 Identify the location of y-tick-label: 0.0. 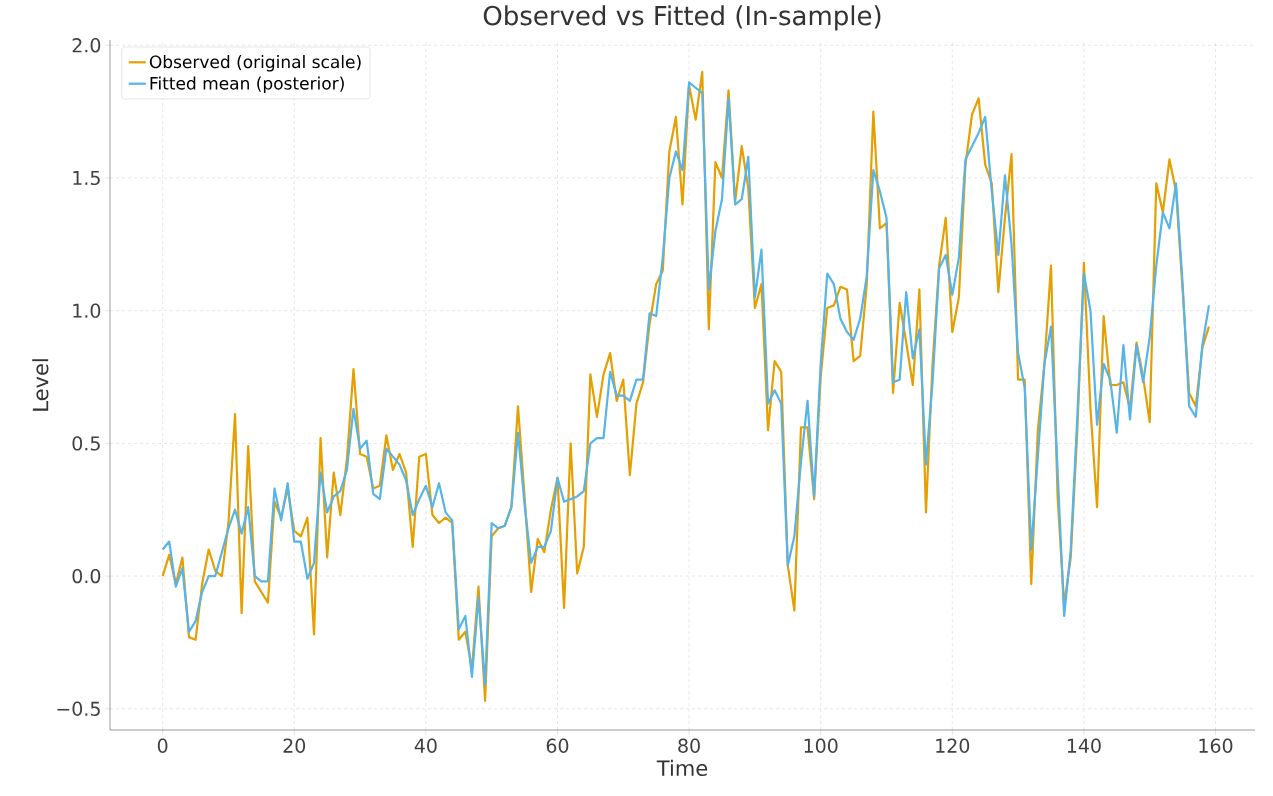
(86, 576).